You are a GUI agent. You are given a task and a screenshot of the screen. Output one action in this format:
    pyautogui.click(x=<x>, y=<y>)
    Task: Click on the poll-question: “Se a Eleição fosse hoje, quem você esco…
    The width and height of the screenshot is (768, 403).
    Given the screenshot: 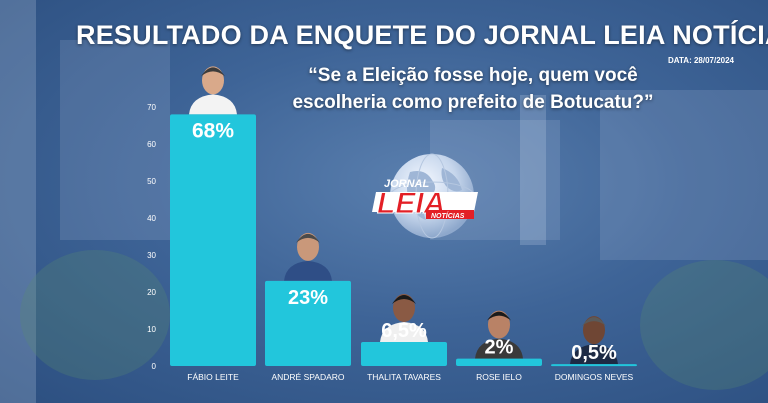 What is the action you would take?
    pyautogui.click(x=473, y=89)
    